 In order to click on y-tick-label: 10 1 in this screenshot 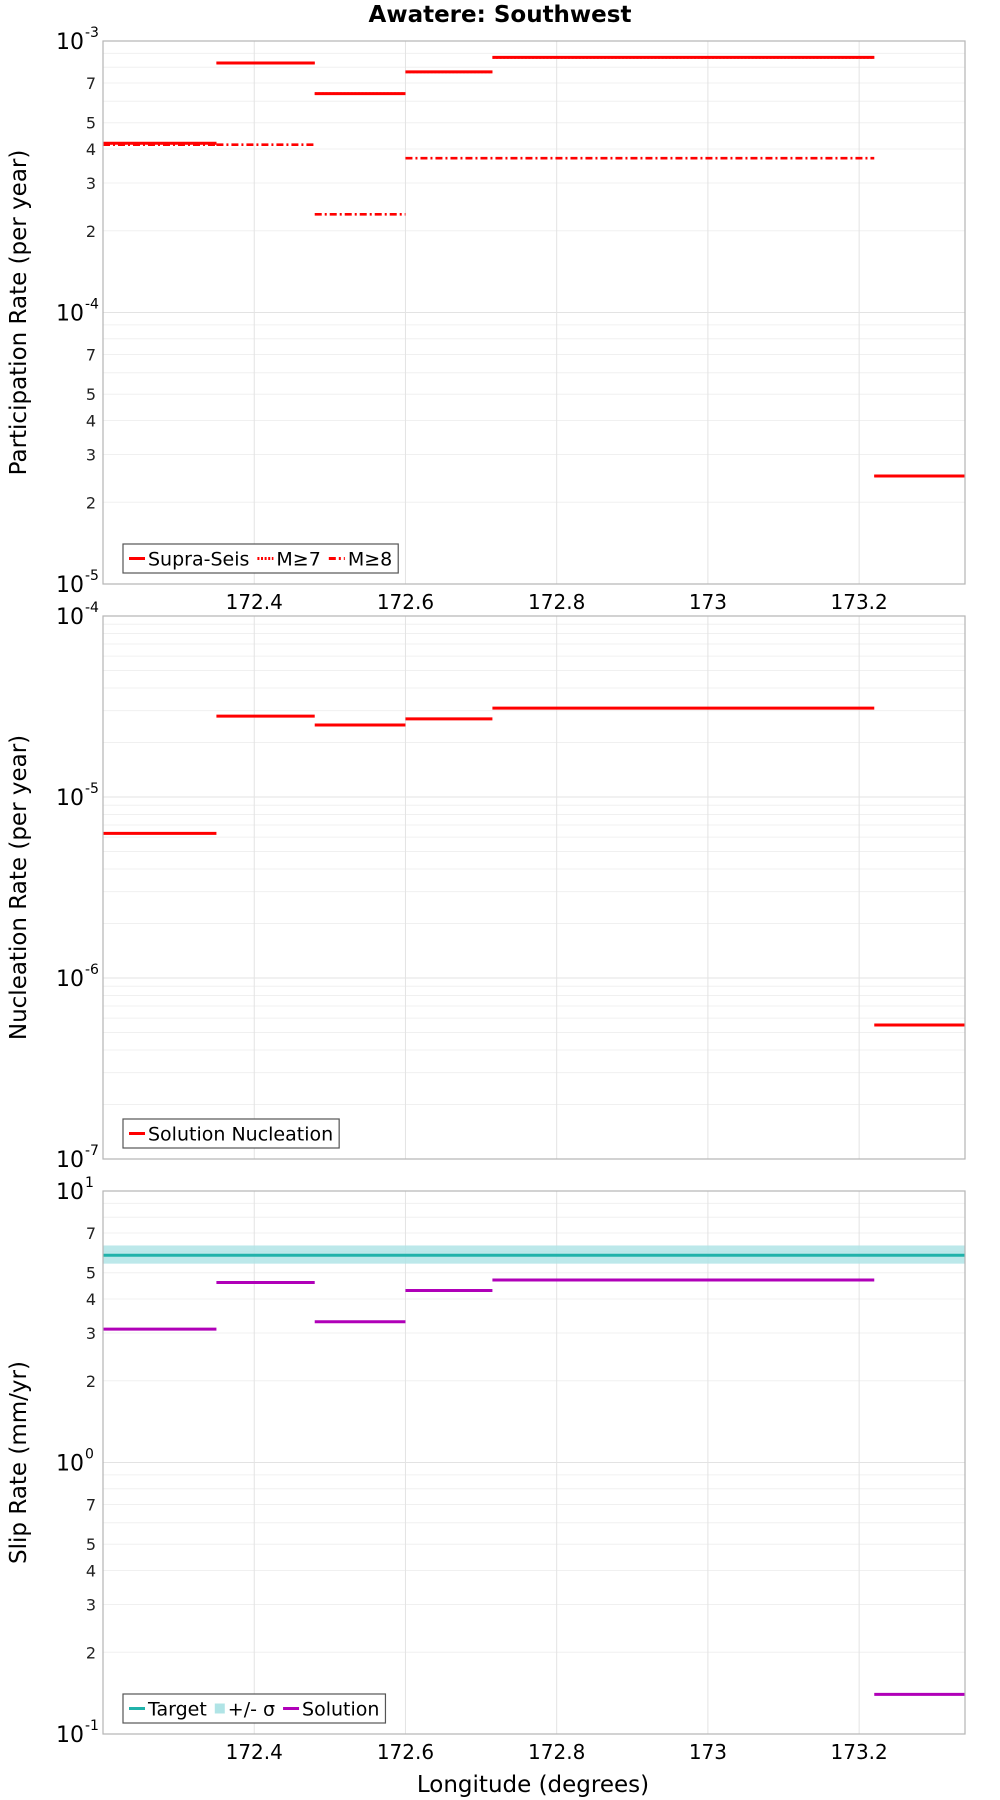, I will do `click(75, 1190)`.